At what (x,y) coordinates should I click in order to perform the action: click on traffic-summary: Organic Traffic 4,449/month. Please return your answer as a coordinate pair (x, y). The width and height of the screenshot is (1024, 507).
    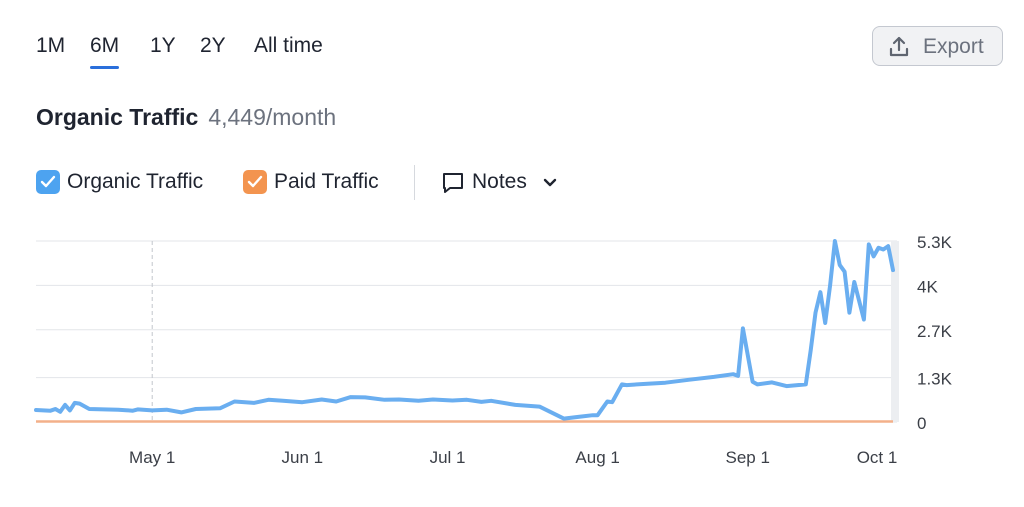
    Looking at the image, I should click on (186, 117).